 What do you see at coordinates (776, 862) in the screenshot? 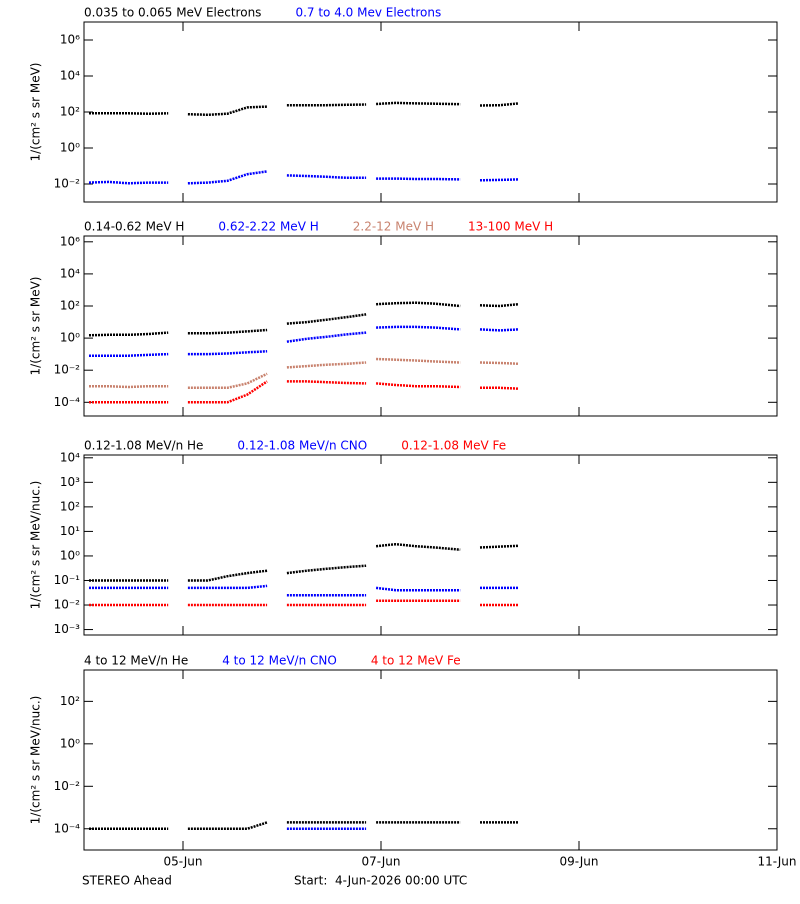
I see `x-tick-label: 11-Jun` at bounding box center [776, 862].